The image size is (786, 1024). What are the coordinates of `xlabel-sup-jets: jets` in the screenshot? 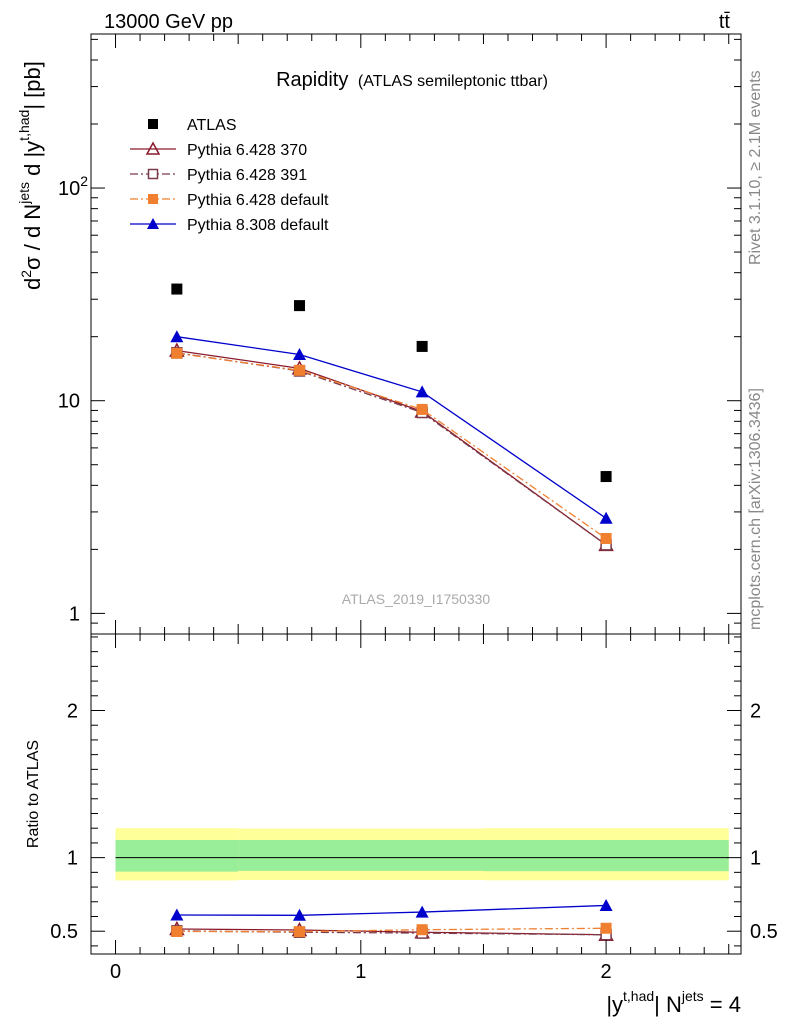 It's located at (692, 996).